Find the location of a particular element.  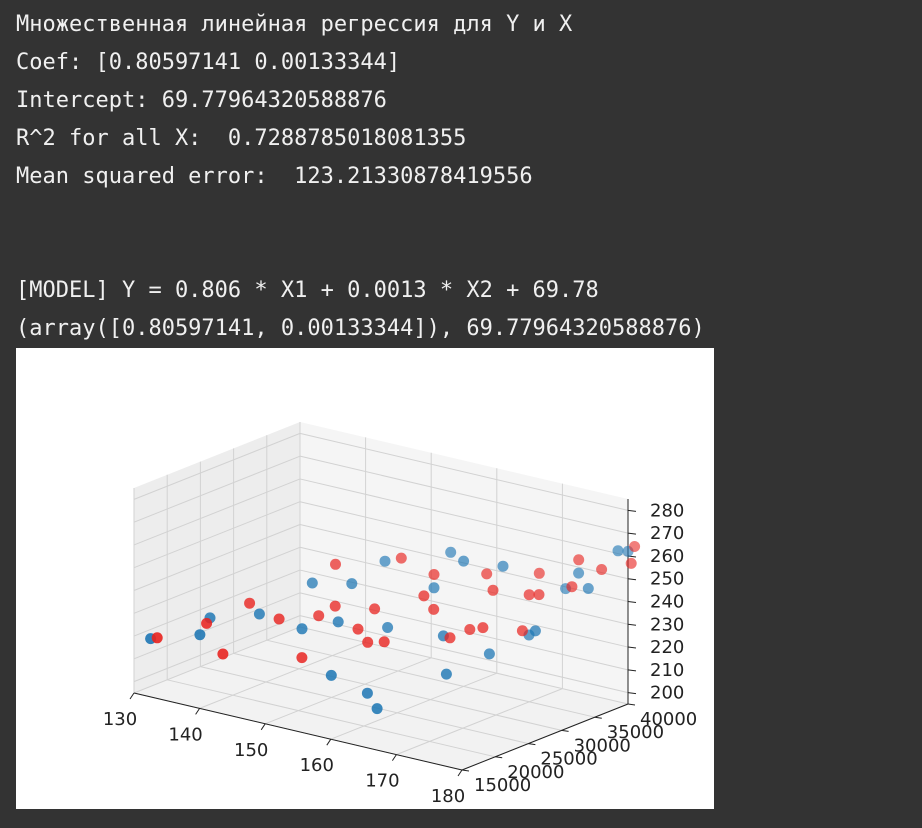

x-axis-line is located at coordinates (298, 731).